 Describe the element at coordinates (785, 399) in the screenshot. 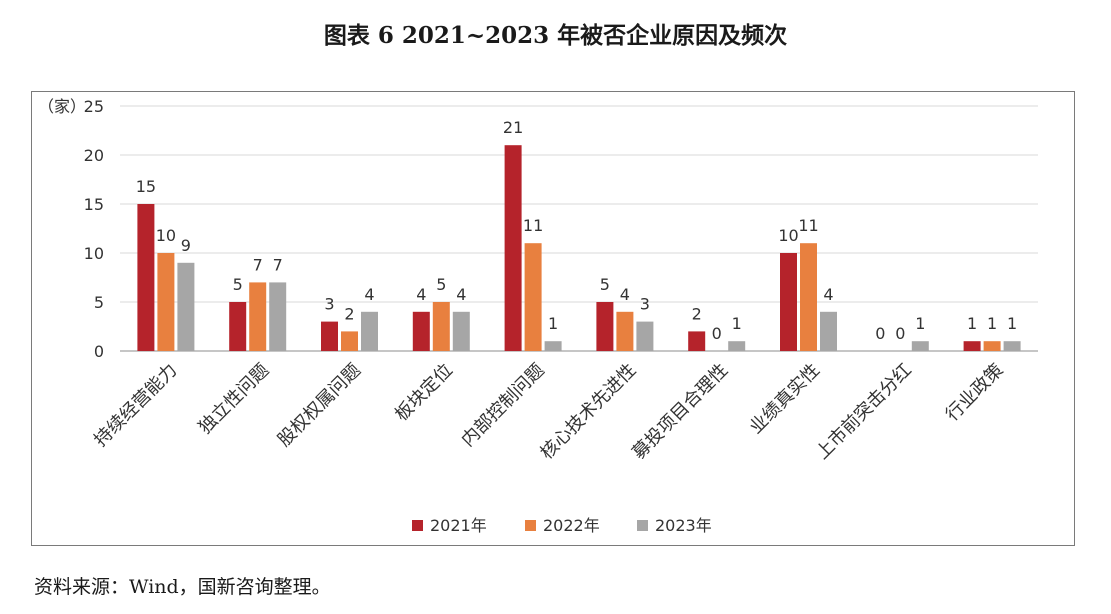

I see `x-tick-label: 业绩真实性` at that location.